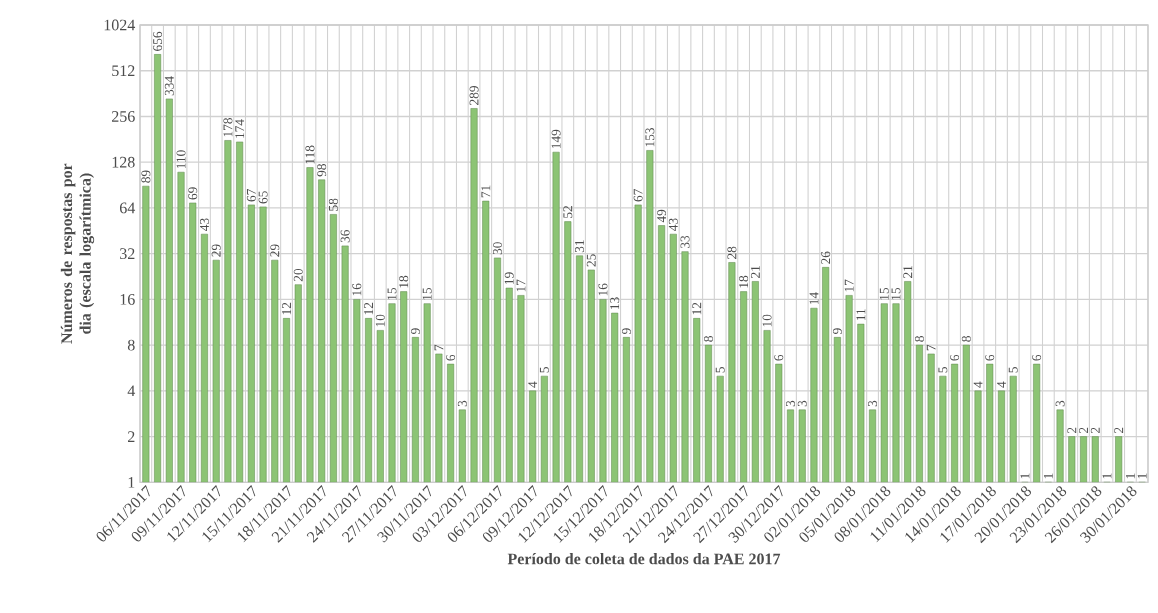 The image size is (1158, 613). Describe the element at coordinates (123, 71) in the screenshot. I see `y-tick-label: 512` at that location.